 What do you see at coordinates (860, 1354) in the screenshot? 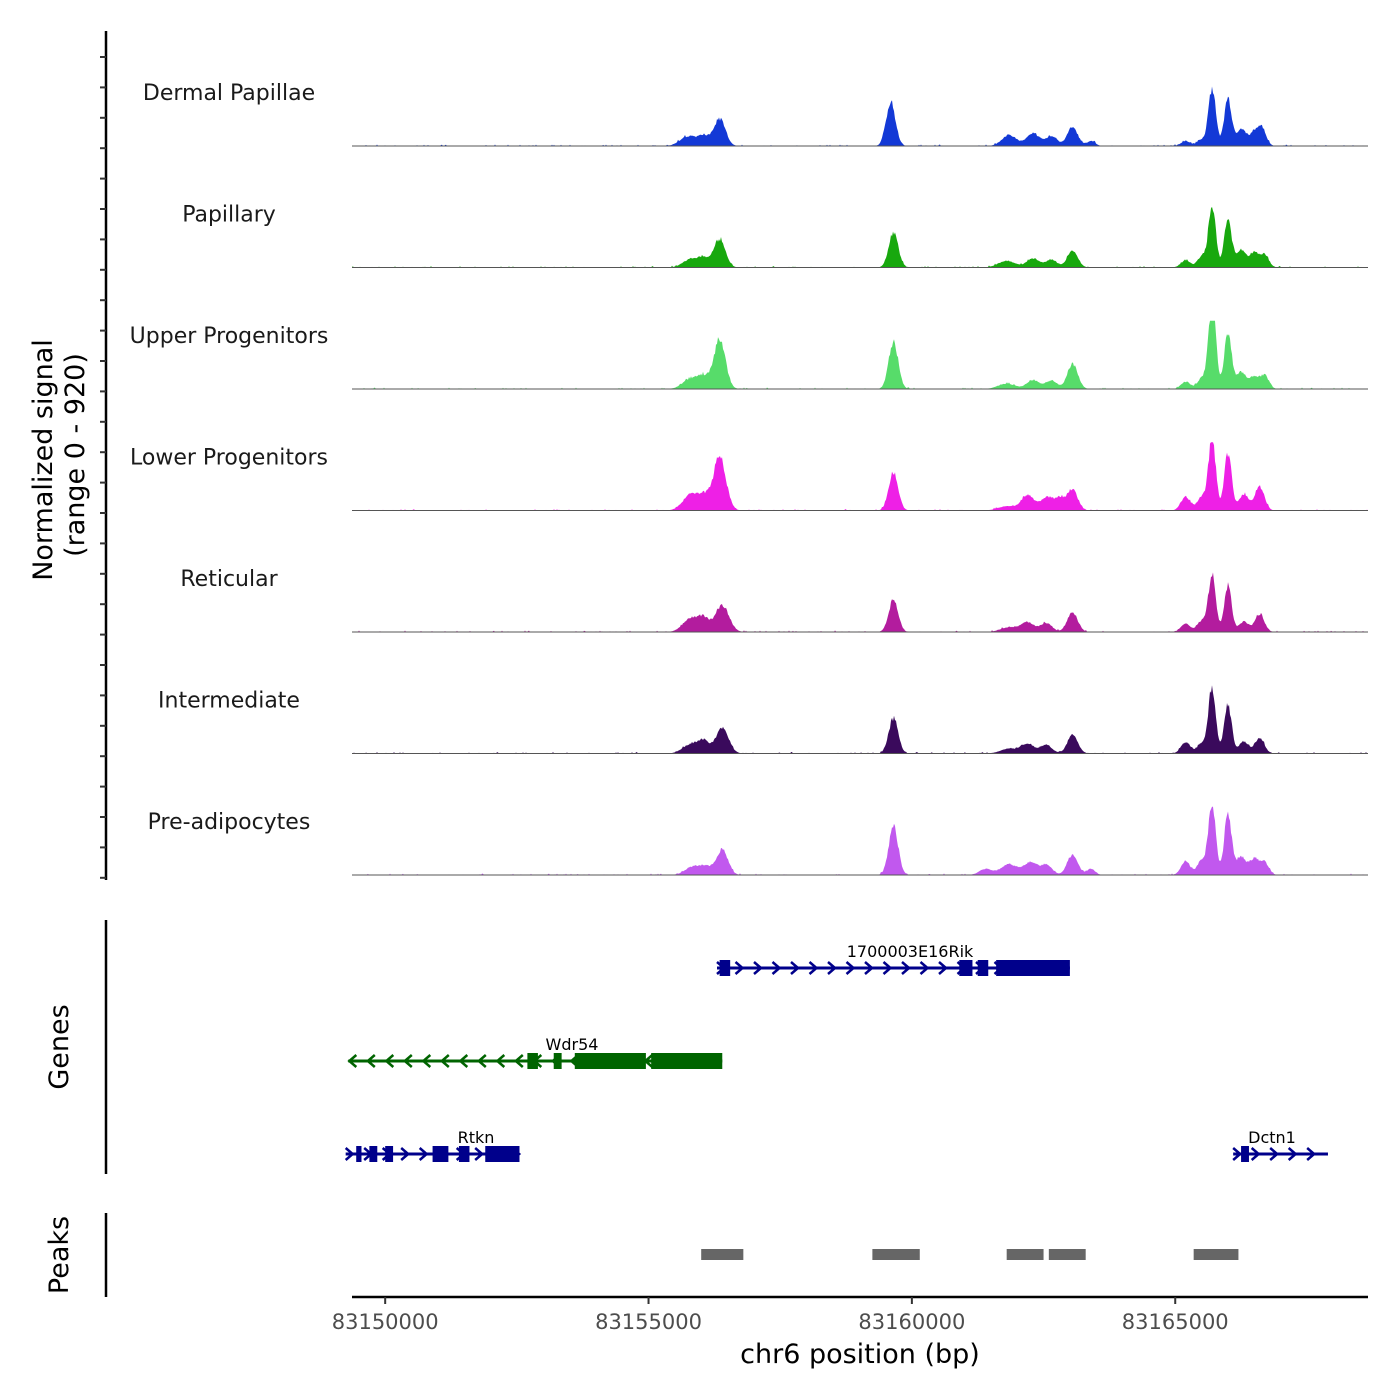
I see `x-axis-title: chr6 position (bp)` at bounding box center [860, 1354].